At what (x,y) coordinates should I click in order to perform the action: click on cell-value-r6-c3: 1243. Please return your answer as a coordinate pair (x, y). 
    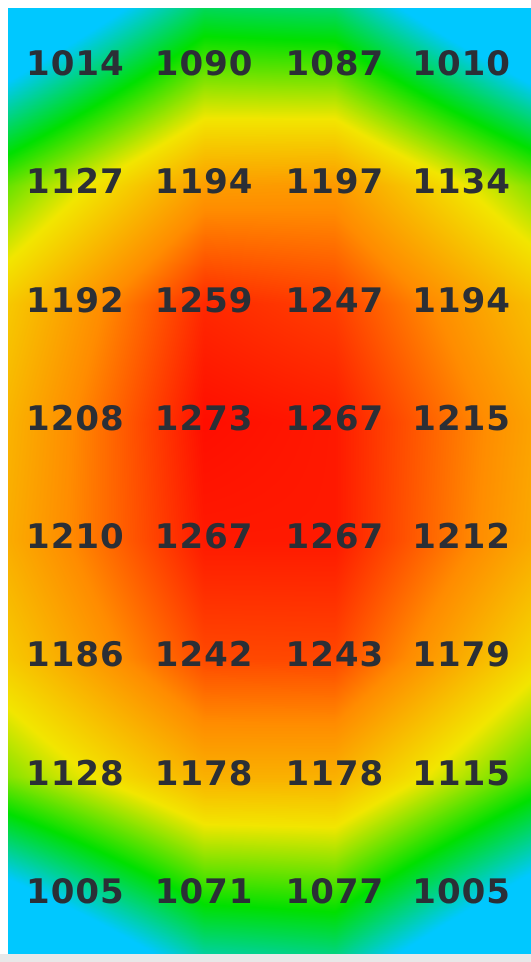
    Looking at the image, I should click on (335, 655).